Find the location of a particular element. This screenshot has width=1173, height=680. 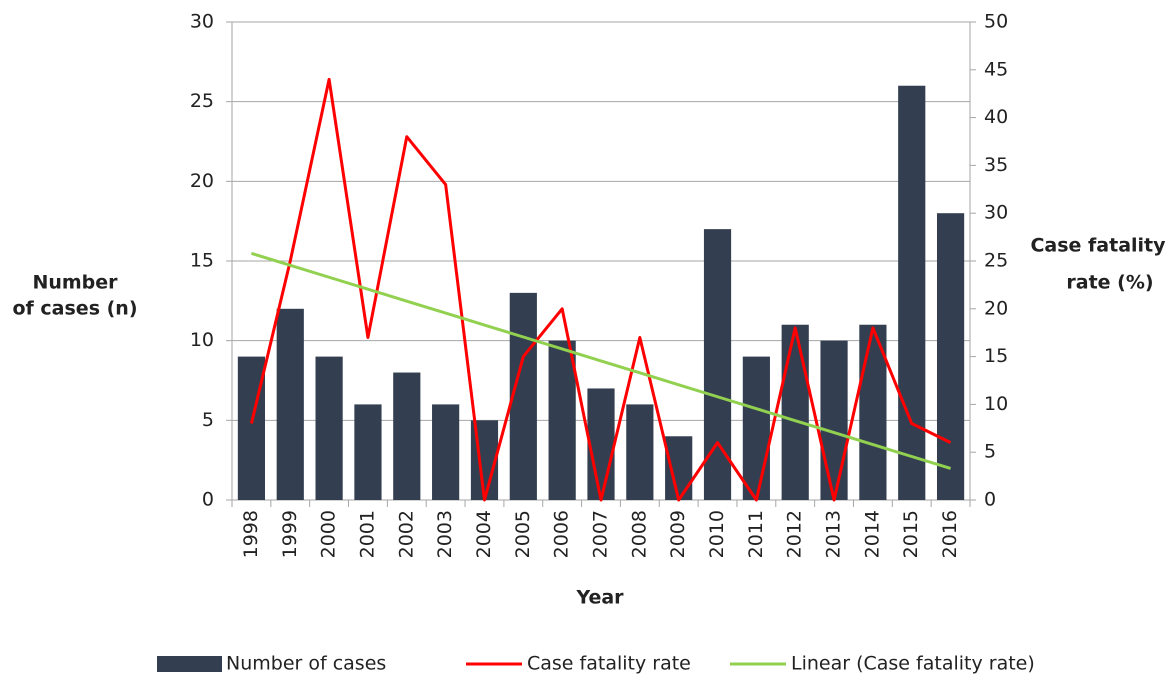

legend-label: Linear (Case fatality rate) is located at coordinates (913, 664).